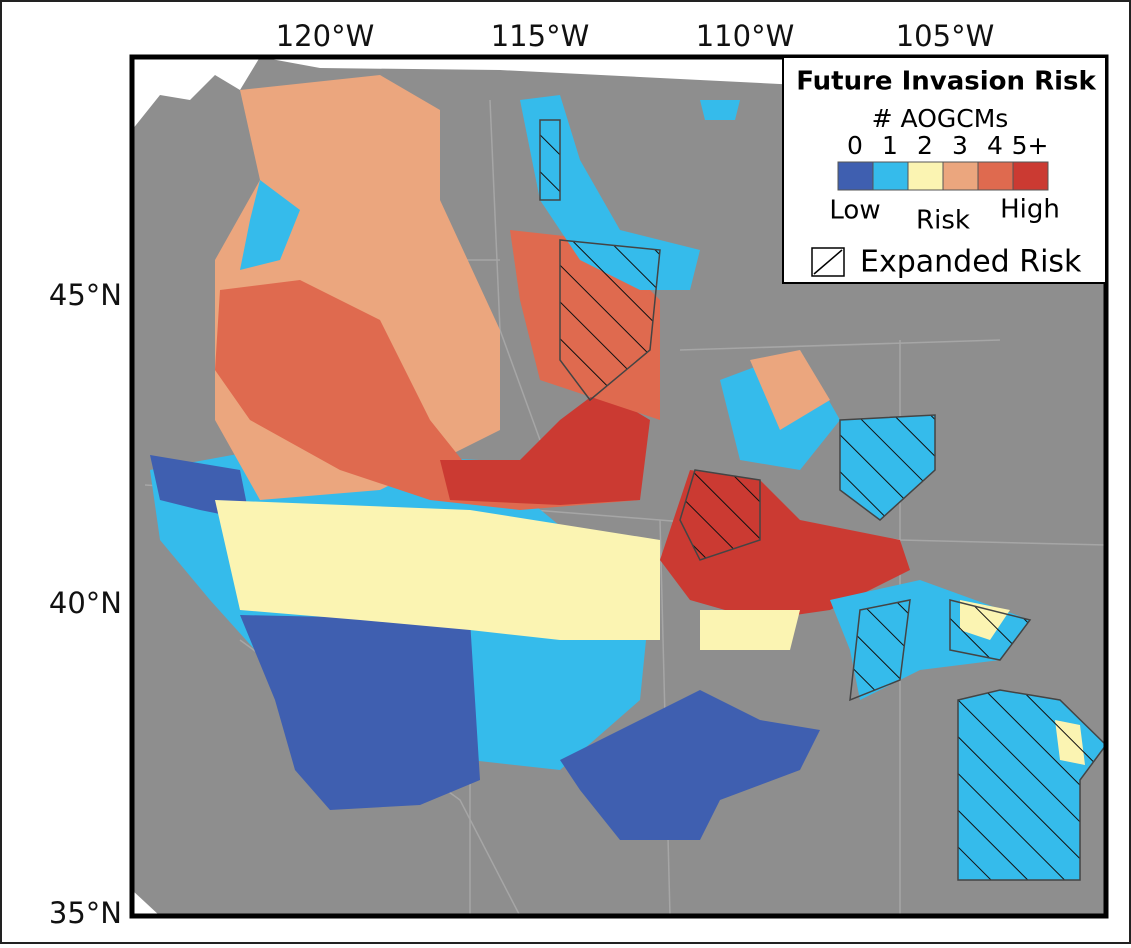 The height and width of the screenshot is (948, 1131). What do you see at coordinates (995, 145) in the screenshot?
I see `level-label: 4` at bounding box center [995, 145].